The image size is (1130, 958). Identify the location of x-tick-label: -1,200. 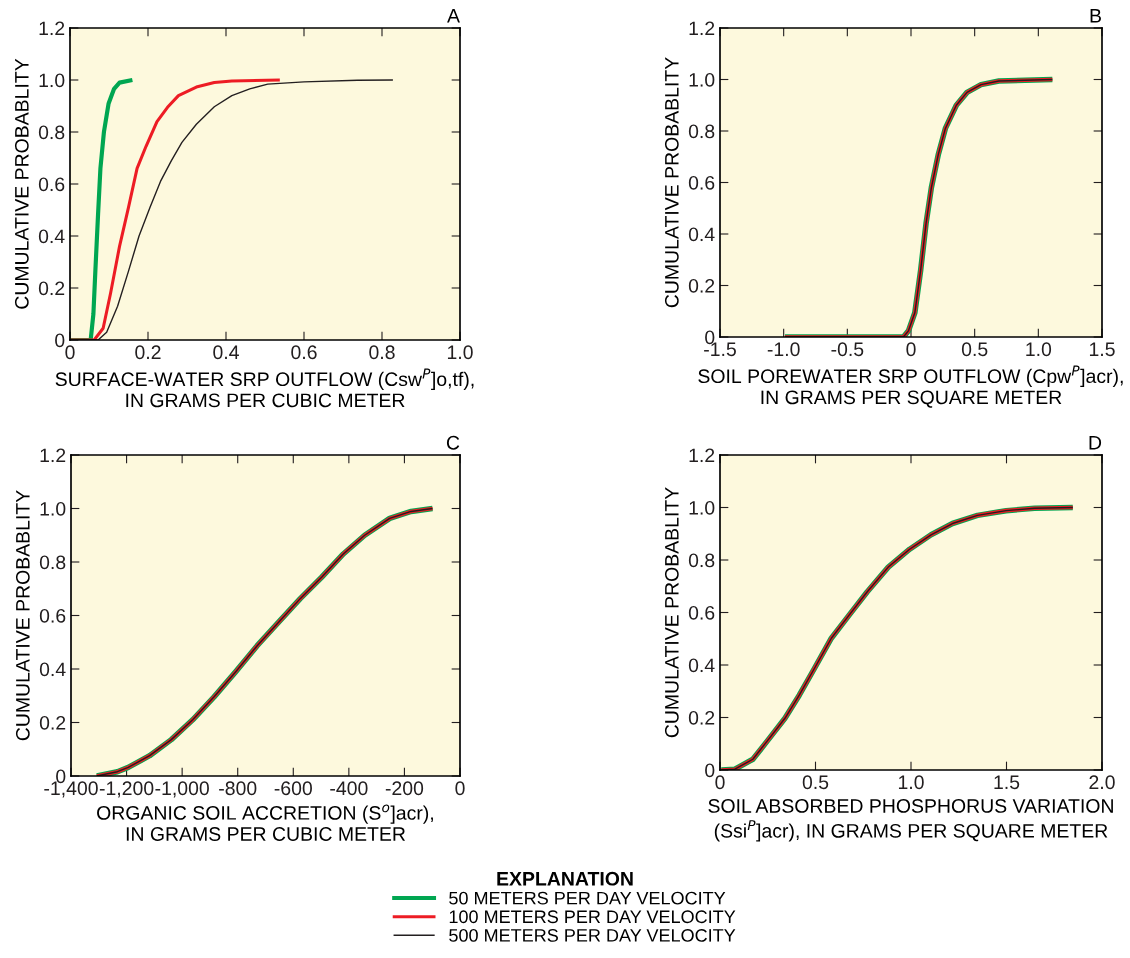
(126, 789).